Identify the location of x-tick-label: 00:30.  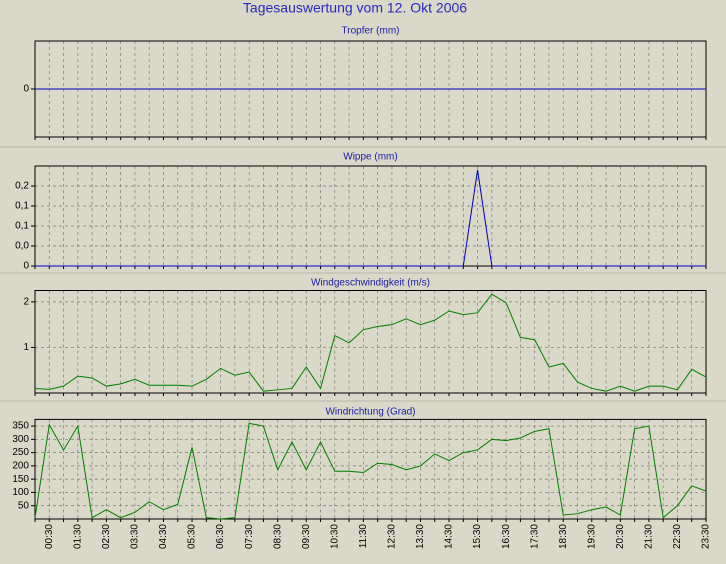
(49, 536).